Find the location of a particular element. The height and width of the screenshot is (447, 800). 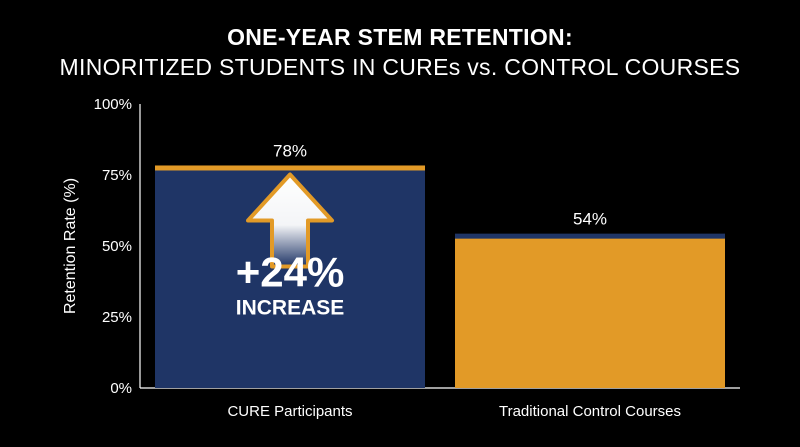

annotation-increase-value: +24% is located at coordinates (290, 271).